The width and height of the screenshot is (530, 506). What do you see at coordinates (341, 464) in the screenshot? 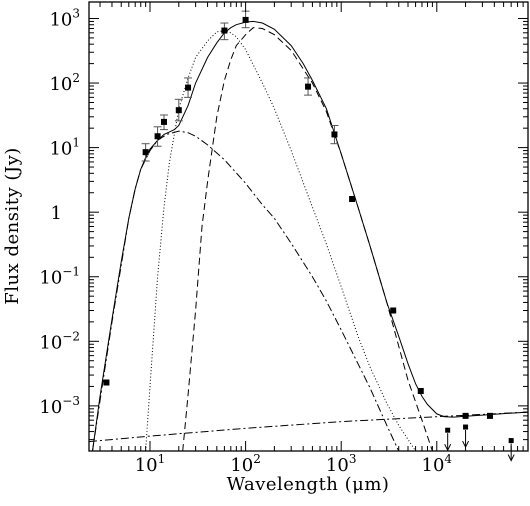
I see `x-tick-label: 10³` at bounding box center [341, 464].